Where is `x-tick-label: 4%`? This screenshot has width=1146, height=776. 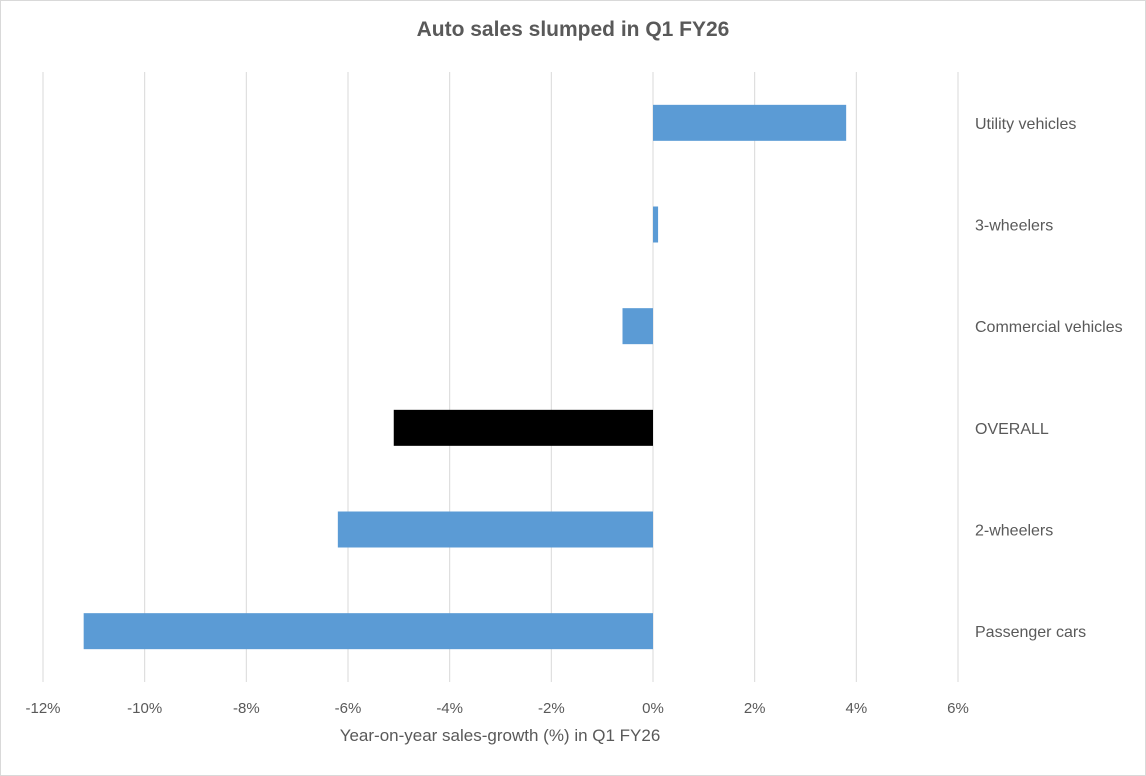
x-tick-label: 4% is located at coordinates (856, 708).